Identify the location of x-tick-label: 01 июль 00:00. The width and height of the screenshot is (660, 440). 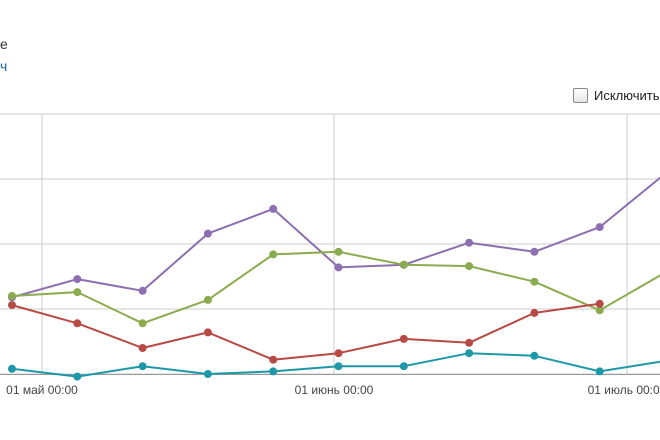
(624, 390).